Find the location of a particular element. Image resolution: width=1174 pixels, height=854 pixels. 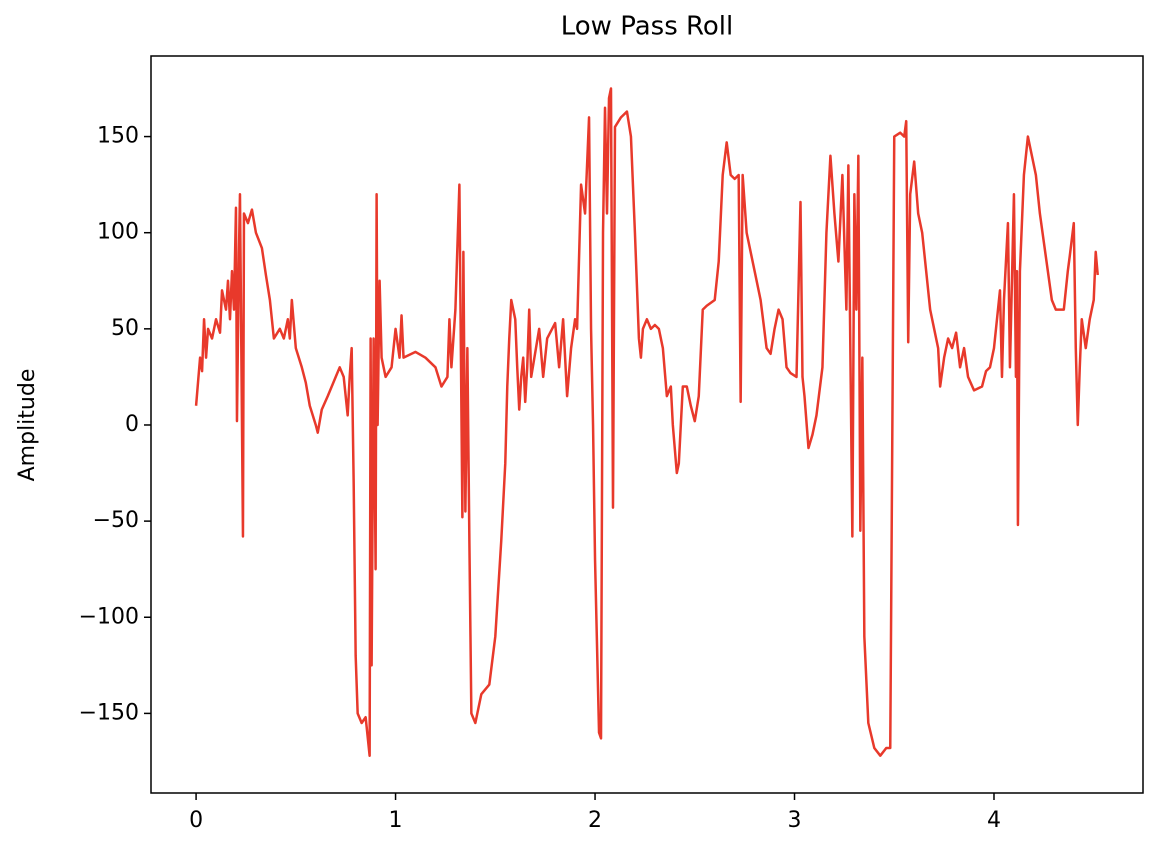

y-tick-label: −150 is located at coordinates (109, 712).